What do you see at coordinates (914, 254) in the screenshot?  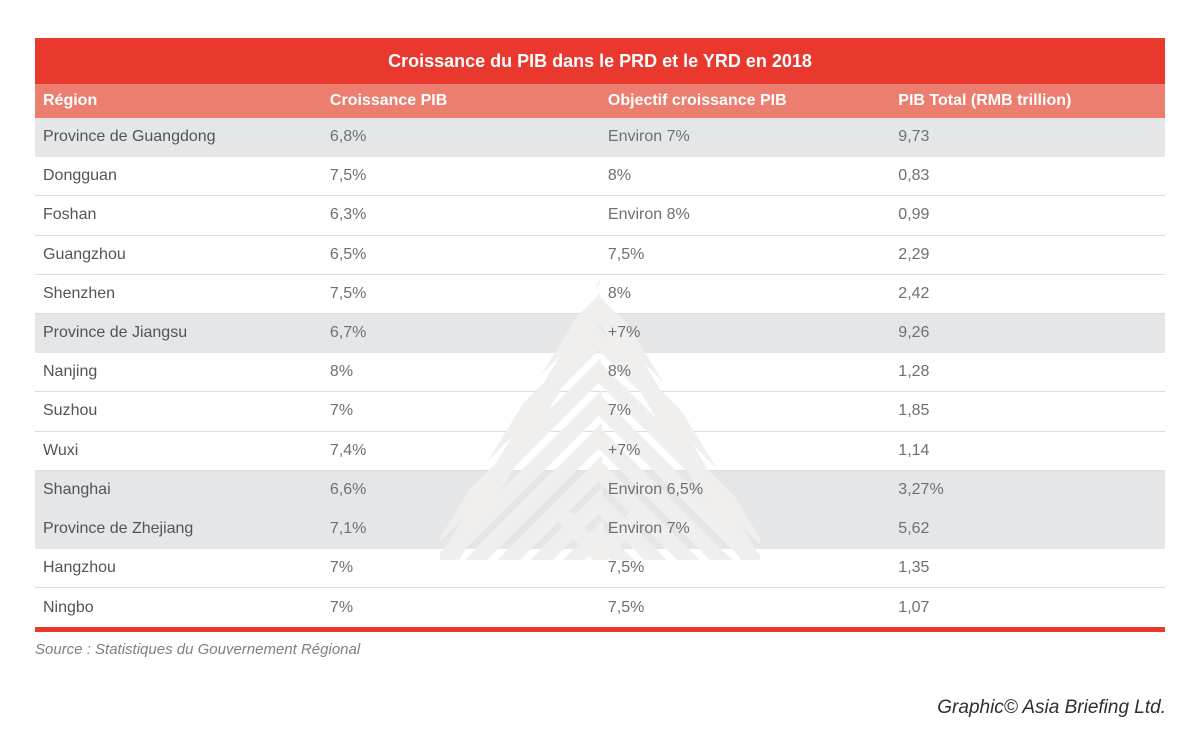 I see `gdp-total-cell: 2,29` at bounding box center [914, 254].